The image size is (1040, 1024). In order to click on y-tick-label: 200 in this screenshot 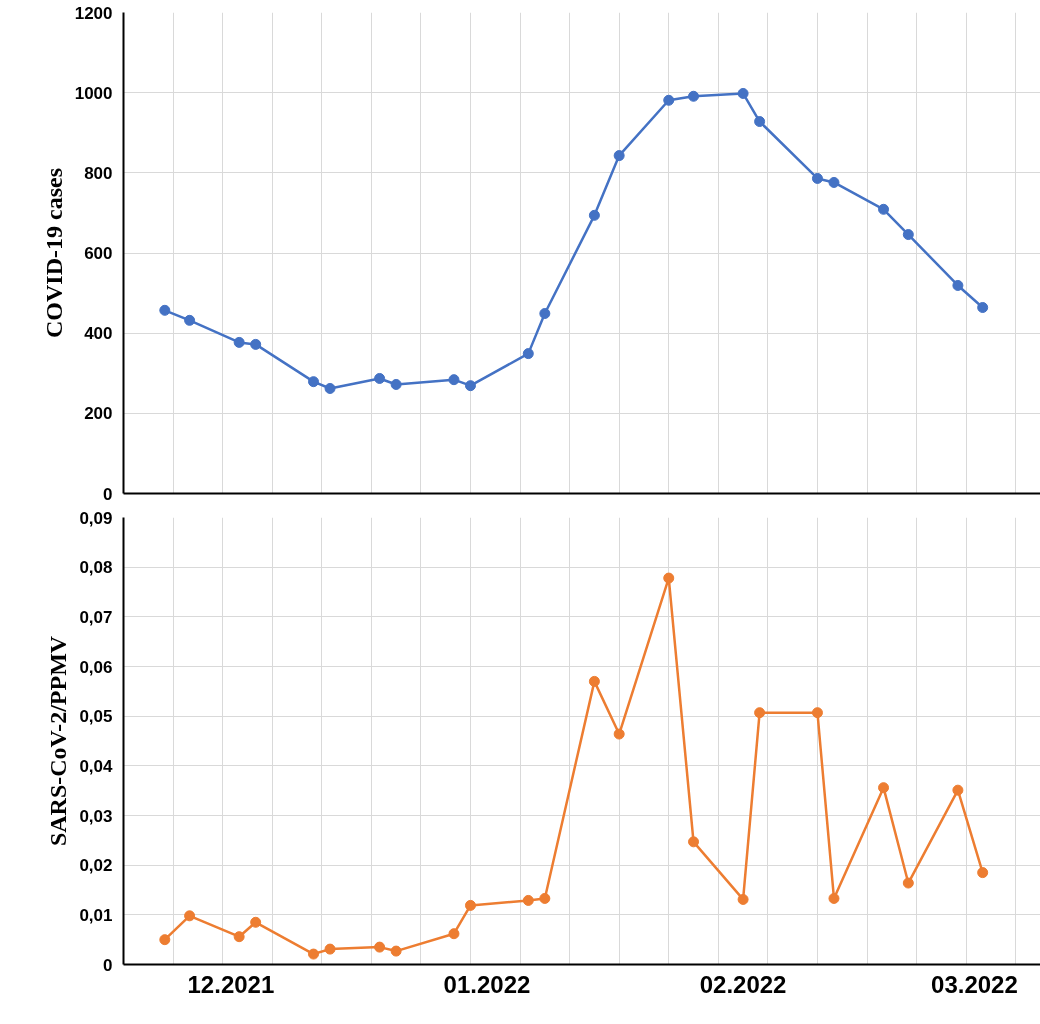, I will do `click(98, 414)`.